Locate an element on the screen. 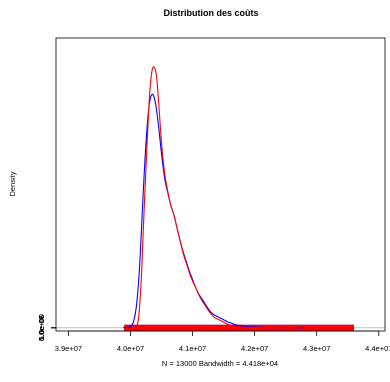 The height and width of the screenshot is (382, 390). x-tick-label: 4.4e+07 is located at coordinates (377, 348).